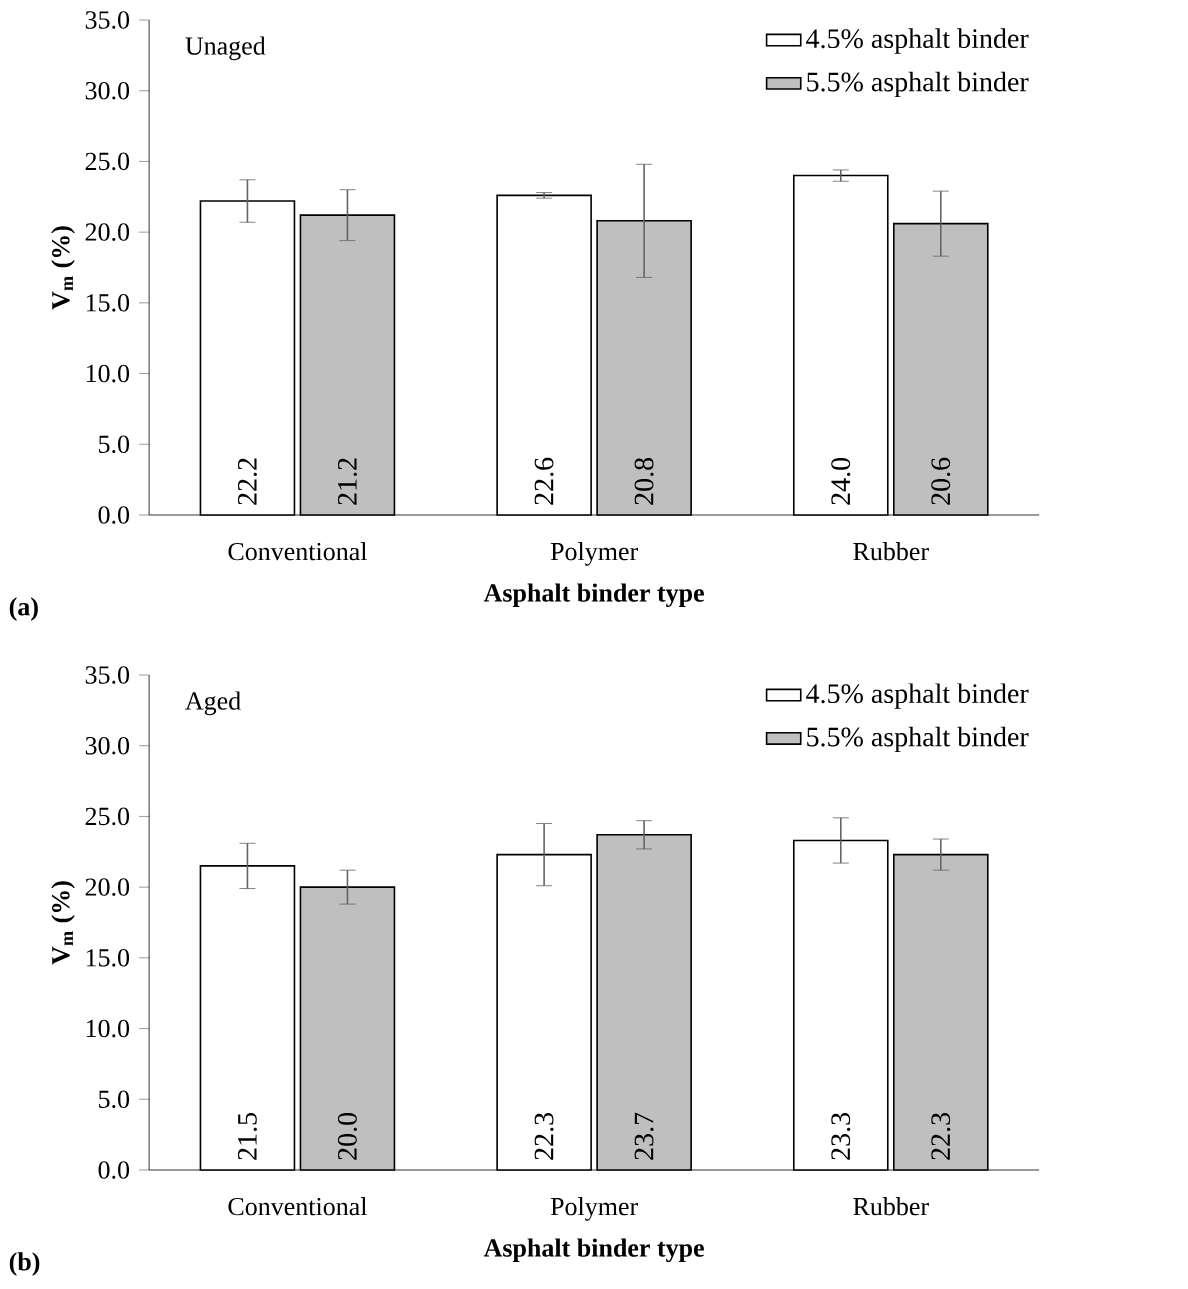 The height and width of the screenshot is (1289, 1188). I want to click on data-label: 23.3, so click(841, 1136).